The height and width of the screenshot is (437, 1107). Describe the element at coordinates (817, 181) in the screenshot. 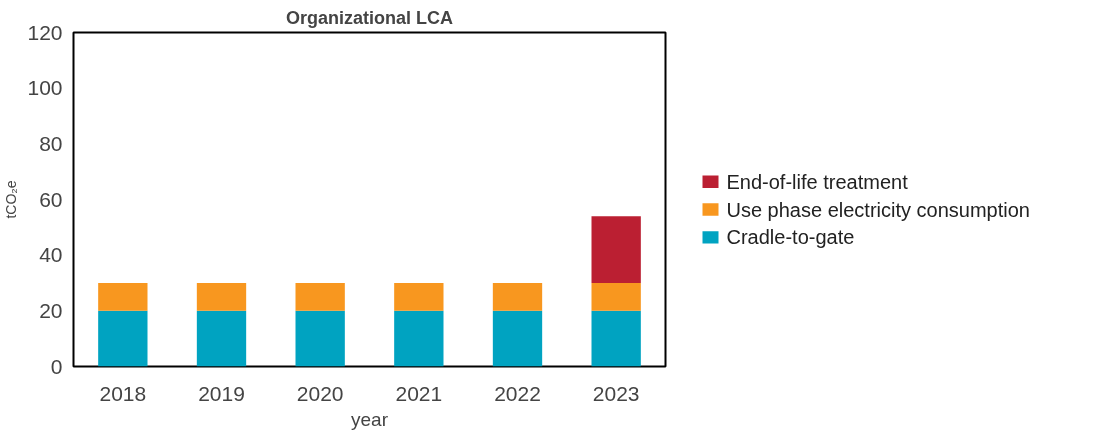

I see `legend-label: End-of-life treatment` at that location.